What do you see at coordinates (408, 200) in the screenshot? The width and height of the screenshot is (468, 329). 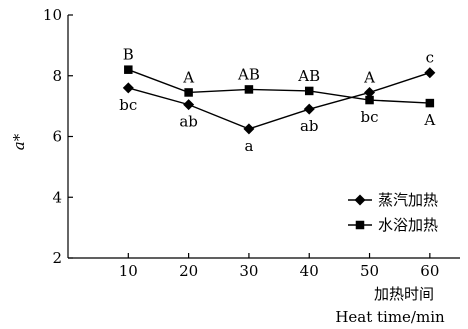 I see `legend-label: 蒸汽加热` at bounding box center [408, 200].